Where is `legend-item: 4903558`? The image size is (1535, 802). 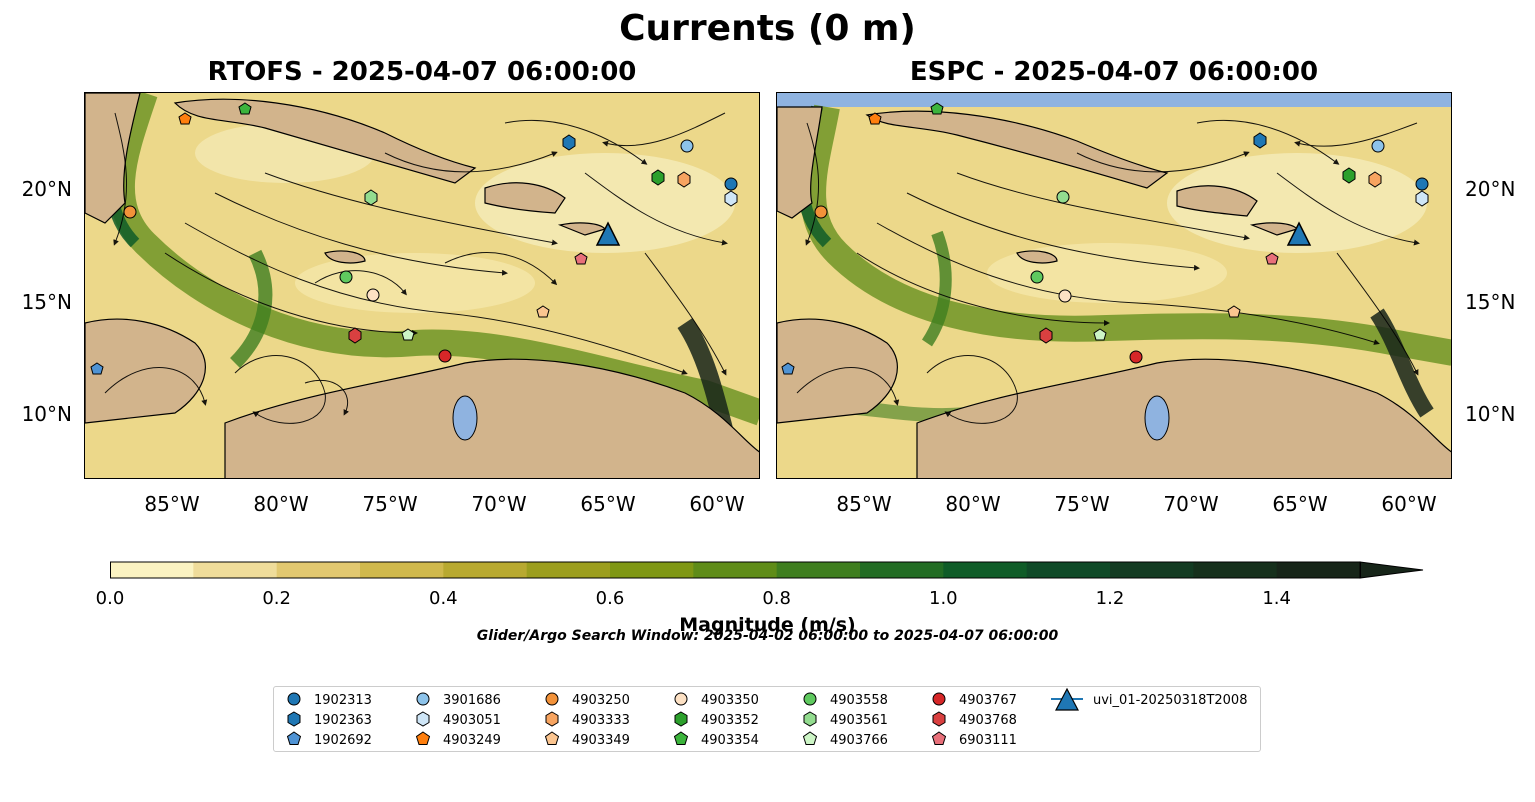 legend-item: 4903558 is located at coordinates (844, 700).